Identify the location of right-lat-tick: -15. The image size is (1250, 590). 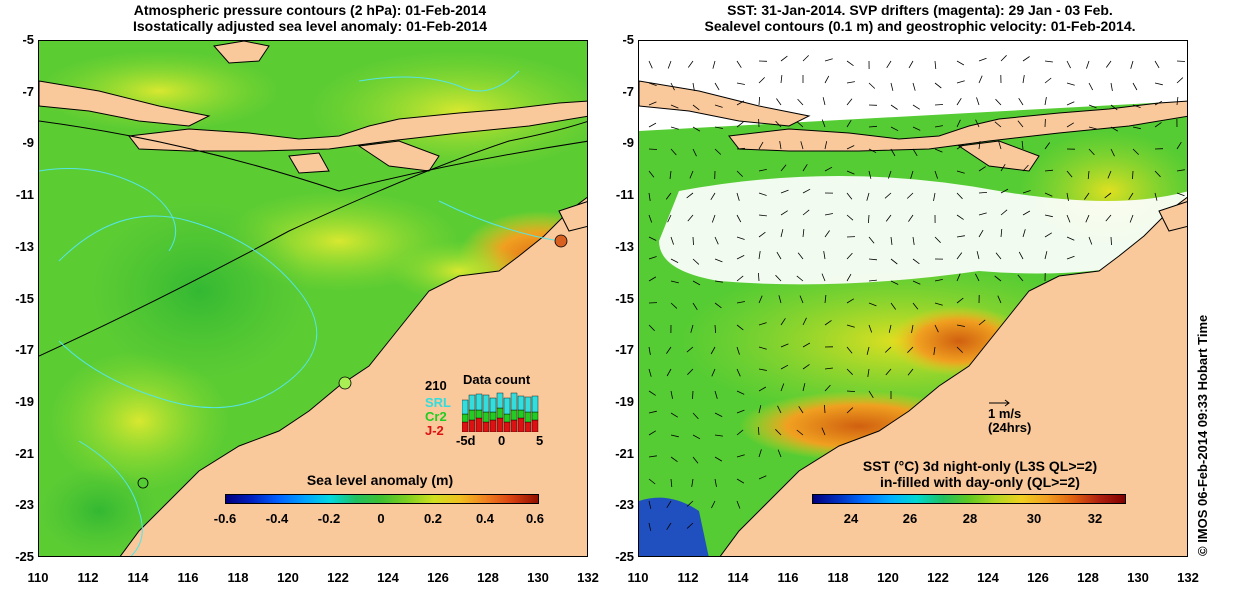
(624, 298).